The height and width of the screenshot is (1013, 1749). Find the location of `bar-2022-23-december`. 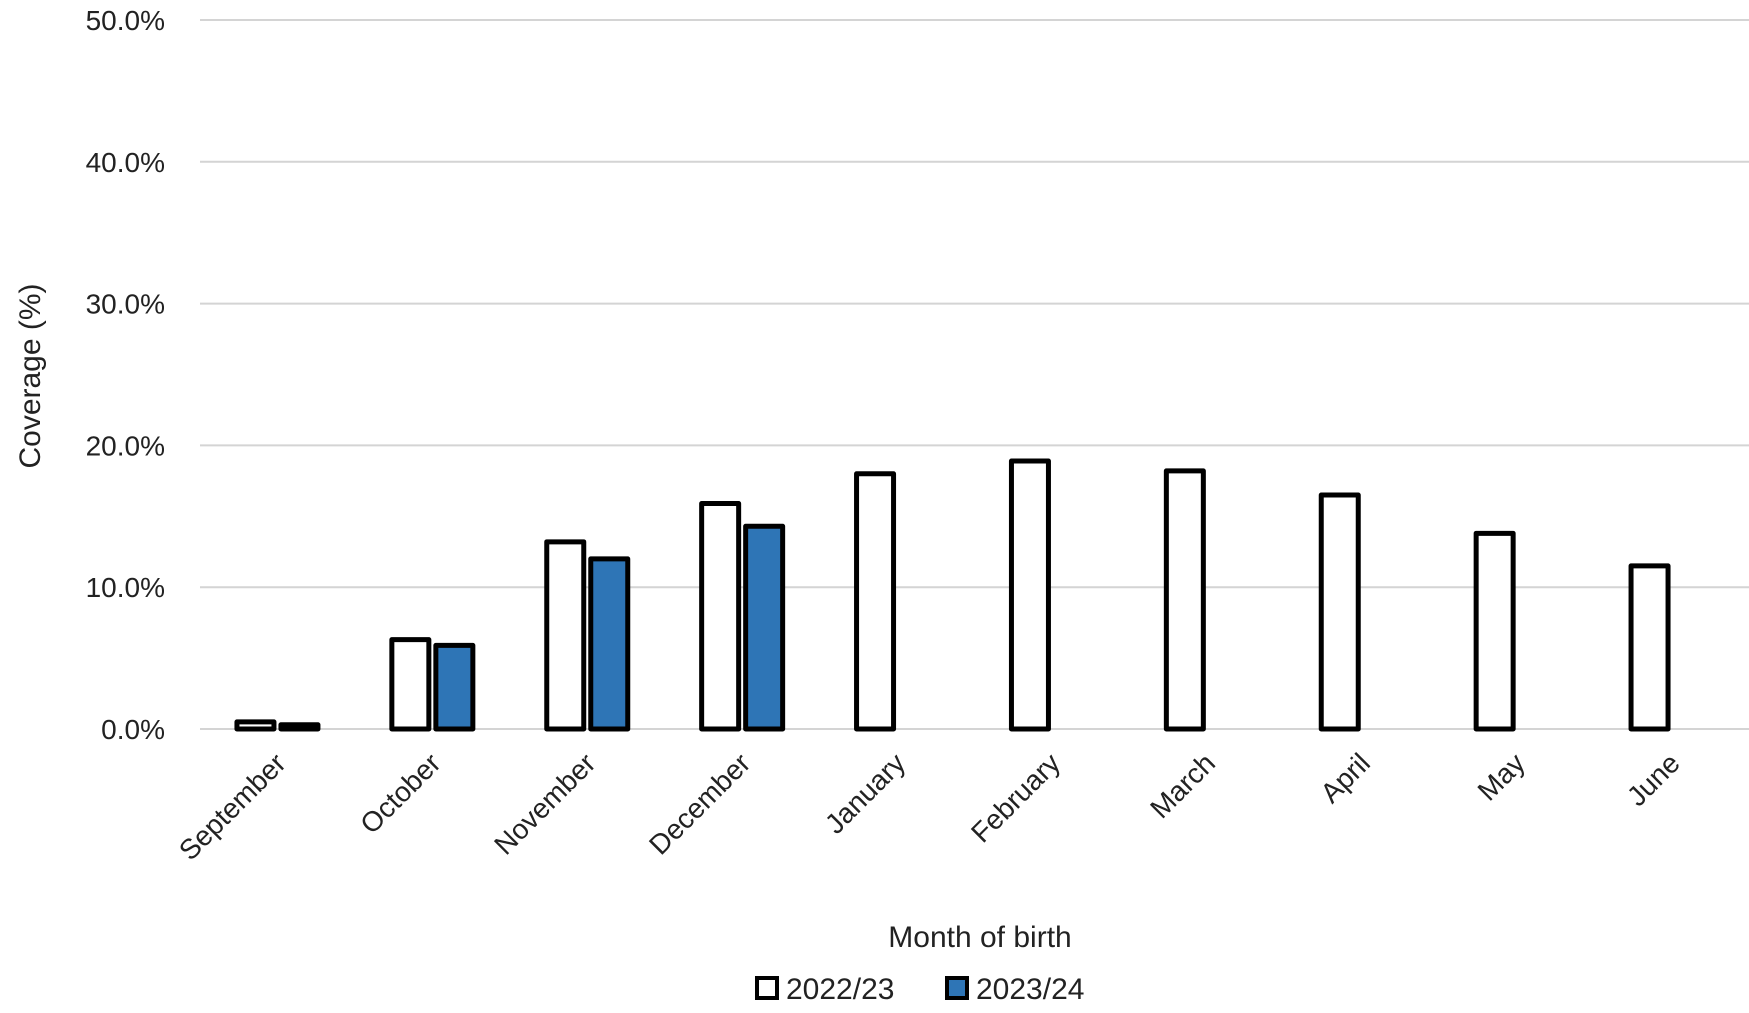

bar-2022-23-december is located at coordinates (720, 616).